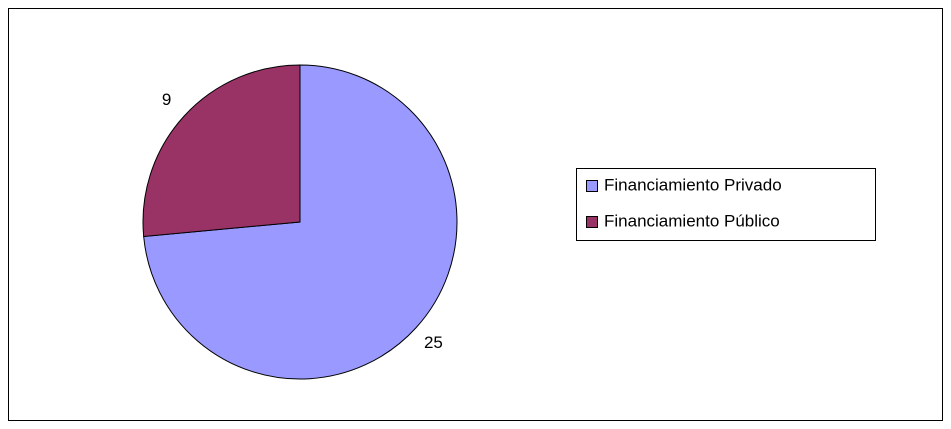 Image resolution: width=951 pixels, height=429 pixels. Describe the element at coordinates (221, 151) in the screenshot. I see `pie-slice` at that location.